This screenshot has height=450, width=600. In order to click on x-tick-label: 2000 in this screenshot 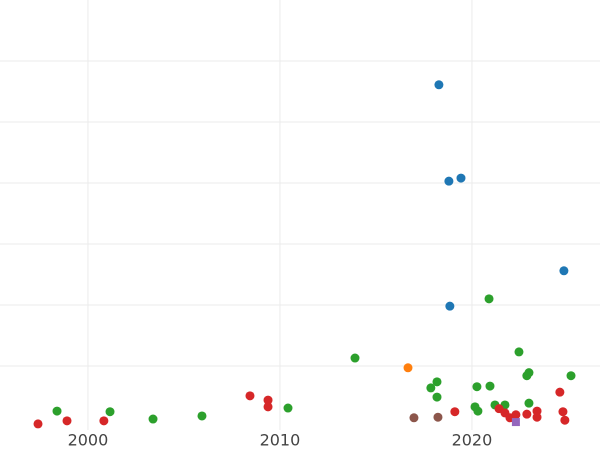, I will do `click(88, 440)`.